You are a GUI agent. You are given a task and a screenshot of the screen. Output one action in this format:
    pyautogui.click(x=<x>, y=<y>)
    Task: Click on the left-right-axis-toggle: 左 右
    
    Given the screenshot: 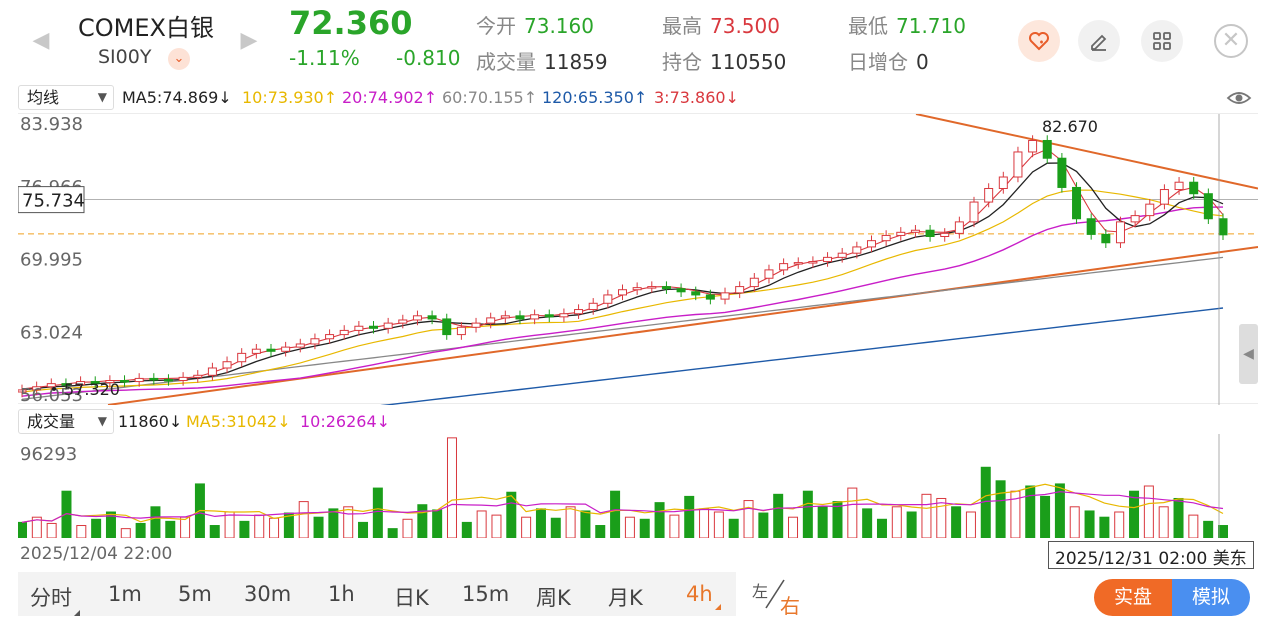 What is the action you would take?
    pyautogui.click(x=775, y=595)
    